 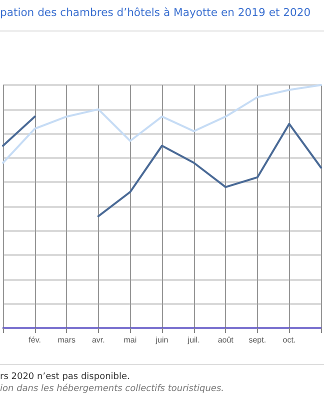 What do you see at coordinates (162, 18) in the screenshot?
I see `chart-title: pation des chambres d’hôtels à Mayotte en 2019 et 2020` at bounding box center [162, 18].